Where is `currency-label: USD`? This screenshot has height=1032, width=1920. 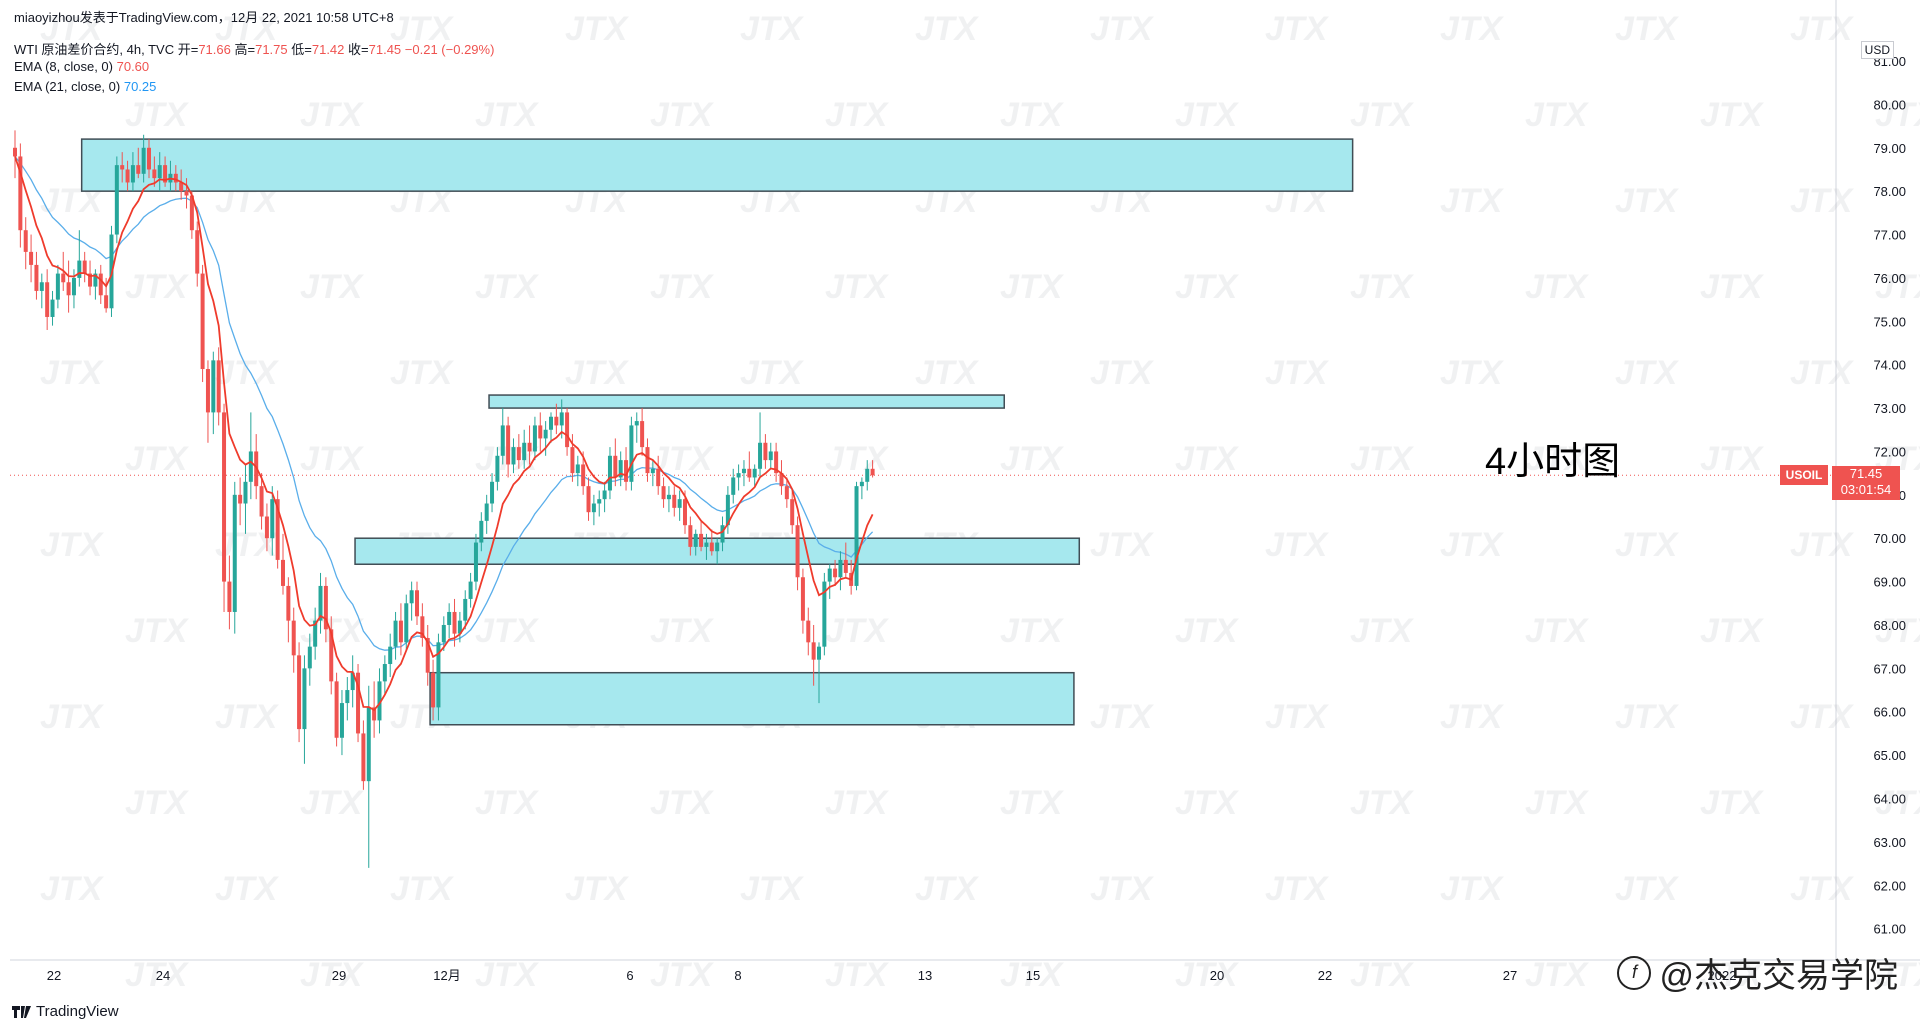
currency-label: USD is located at coordinates (1877, 50).